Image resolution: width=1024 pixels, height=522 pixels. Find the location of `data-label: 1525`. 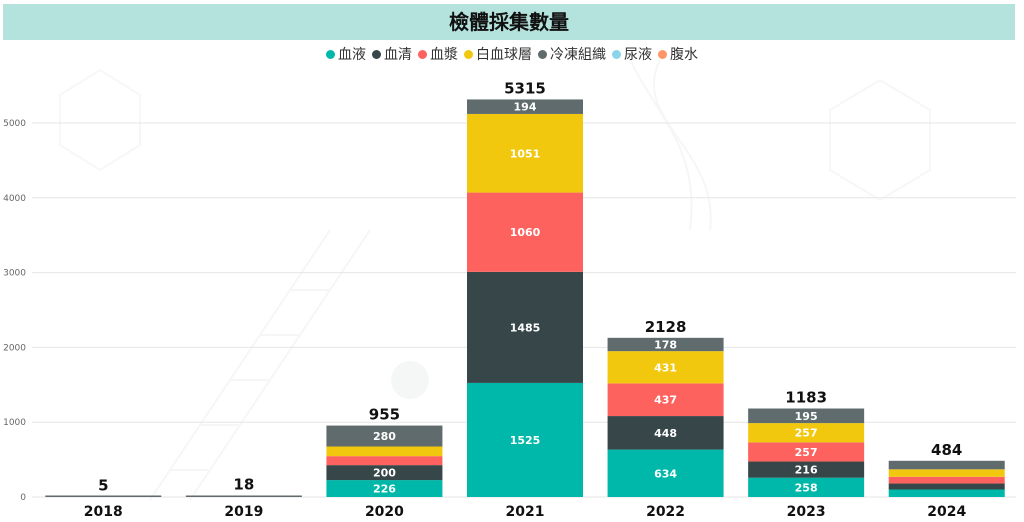

data-label: 1525 is located at coordinates (525, 440).